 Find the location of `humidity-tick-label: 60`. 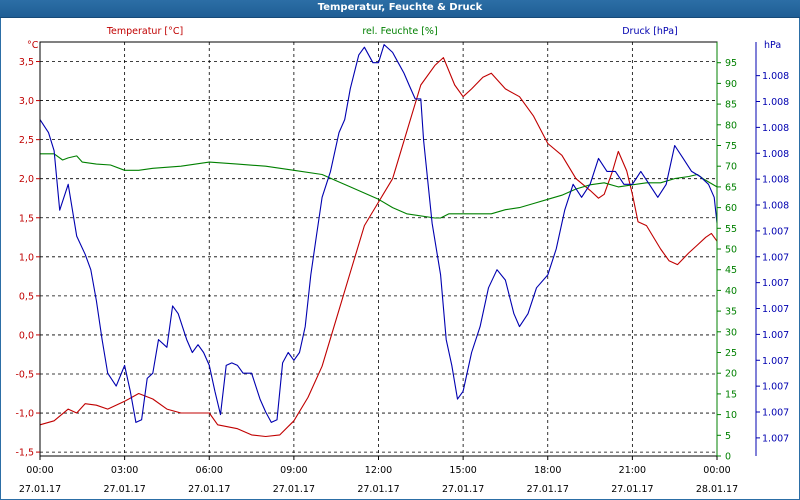

humidity-tick-label: 60 is located at coordinates (731, 208).